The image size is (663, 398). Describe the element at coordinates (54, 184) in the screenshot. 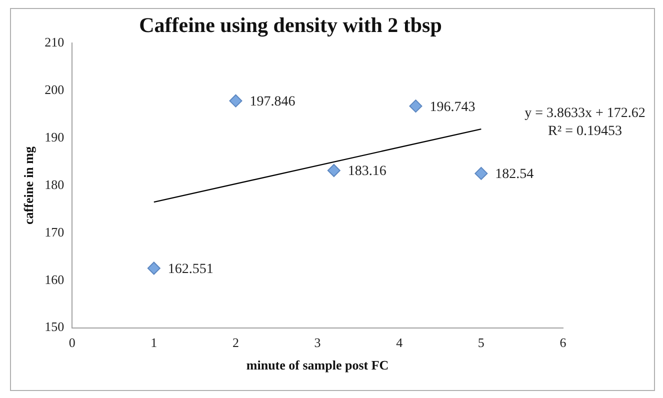

I see `y-tick-label: 180` at that location.